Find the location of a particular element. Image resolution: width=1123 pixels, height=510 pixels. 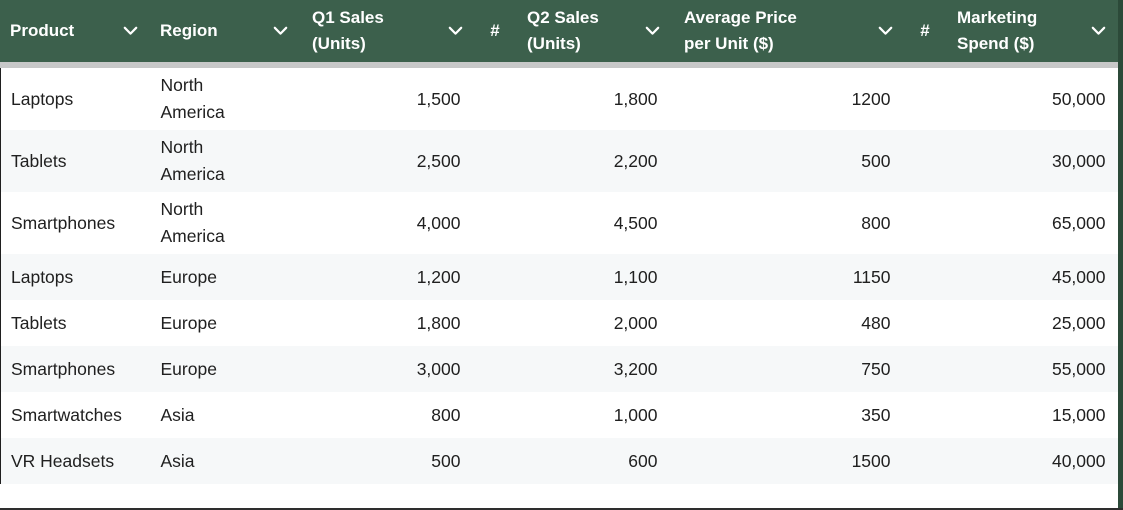

column-header: Marketing Spend ($) is located at coordinates (1031, 31).